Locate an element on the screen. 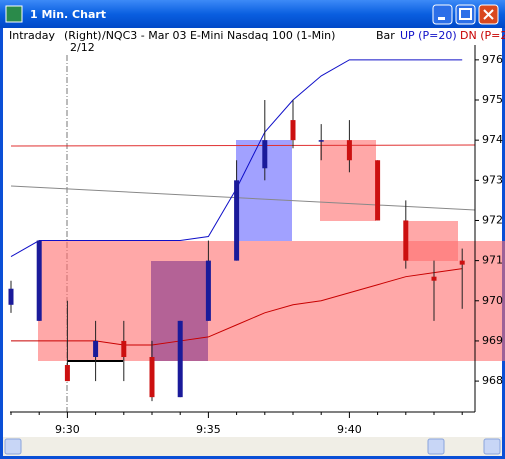 This screenshot has width=505, height=459. title-bar is located at coordinates (252, 14).